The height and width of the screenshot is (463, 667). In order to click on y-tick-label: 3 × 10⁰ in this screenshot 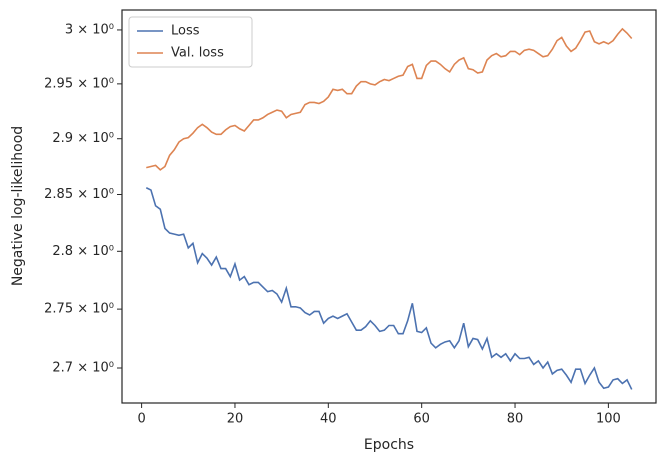, I will do `click(89, 29)`.